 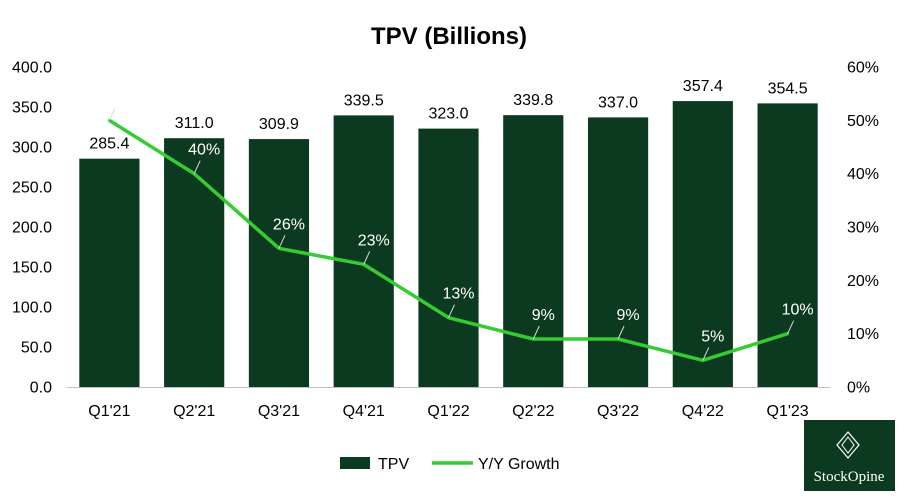 What do you see at coordinates (279, 124) in the screenshot?
I see `tpv-bar-label: 309.9` at bounding box center [279, 124].